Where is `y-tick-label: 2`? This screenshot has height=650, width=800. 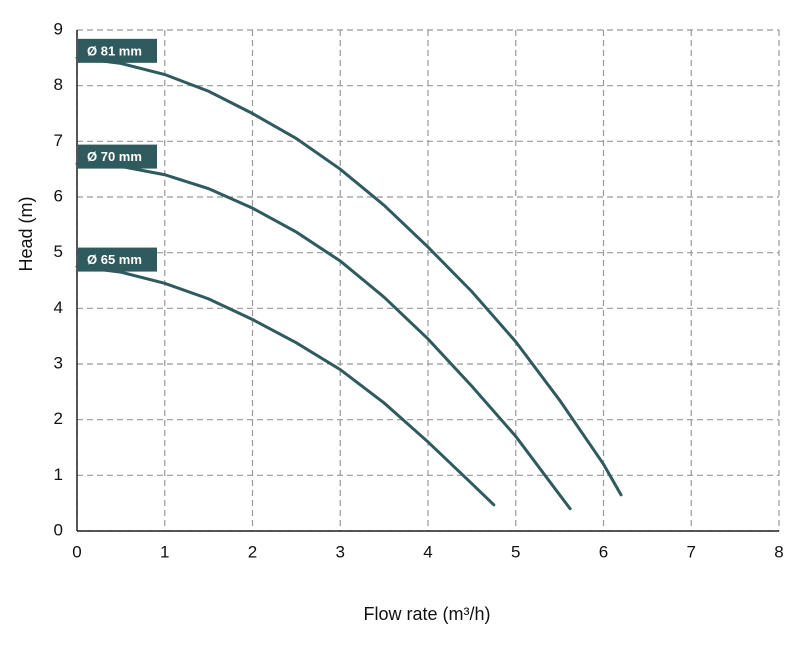
y-tick-label: 2 is located at coordinates (58, 418).